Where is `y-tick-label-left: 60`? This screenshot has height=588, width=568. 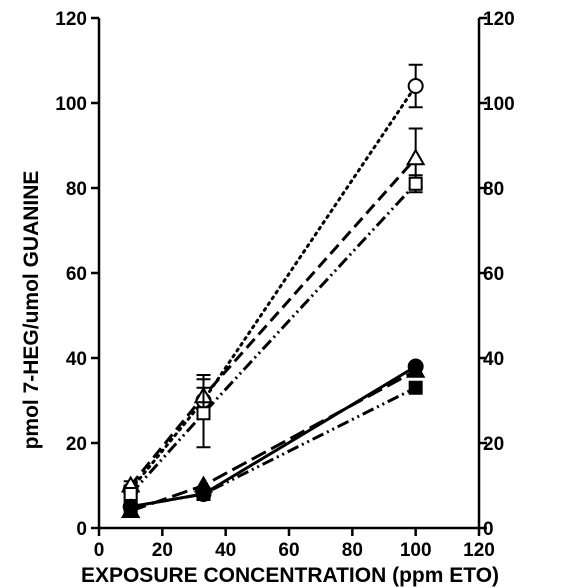 y-tick-label-left: 60 is located at coordinates (76, 274).